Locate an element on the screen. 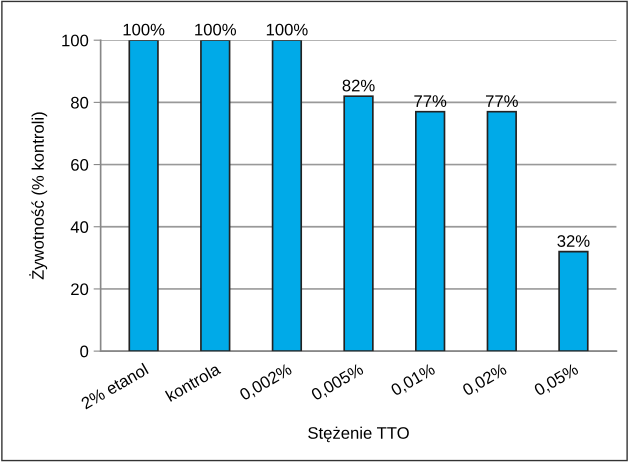  data-label: 32% is located at coordinates (573, 241).